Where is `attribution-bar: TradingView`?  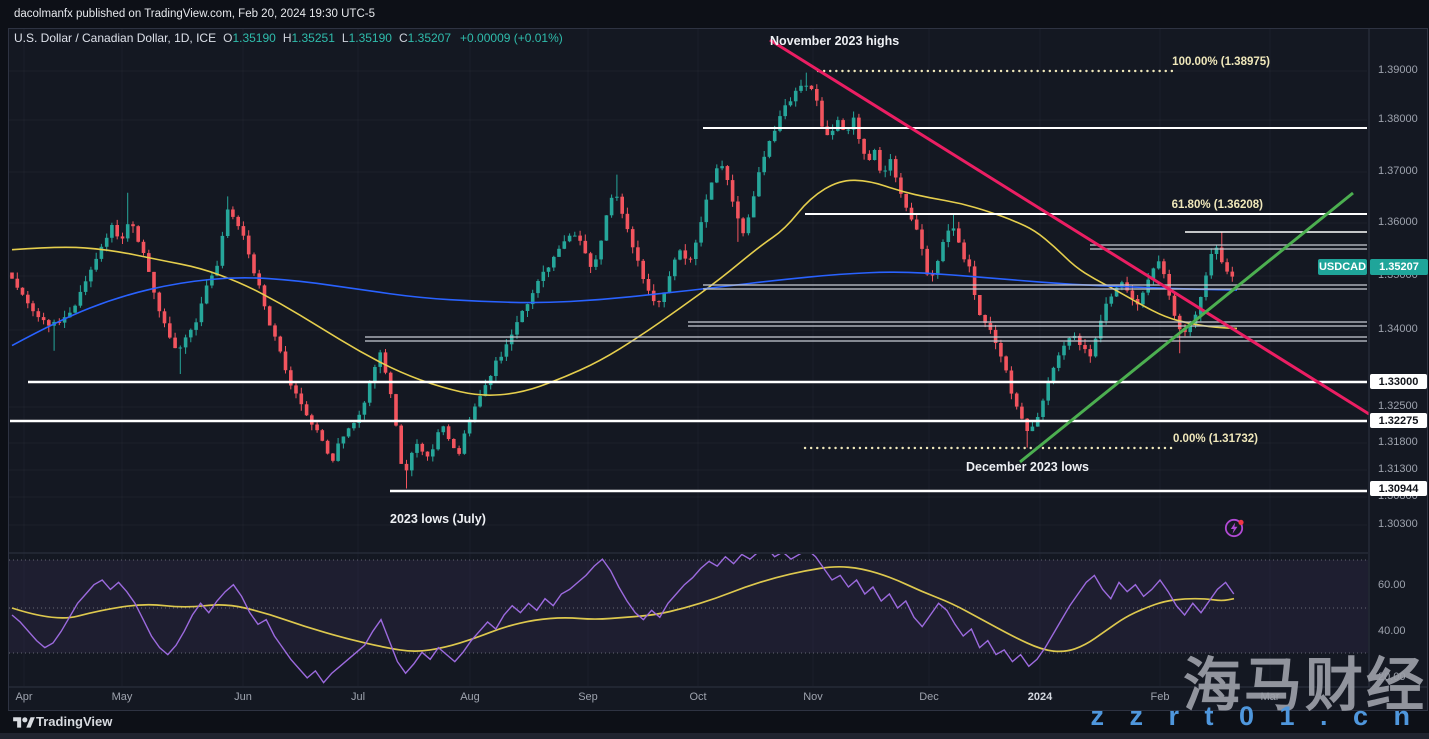
attribution-bar: TradingView is located at coordinates (714, 722).